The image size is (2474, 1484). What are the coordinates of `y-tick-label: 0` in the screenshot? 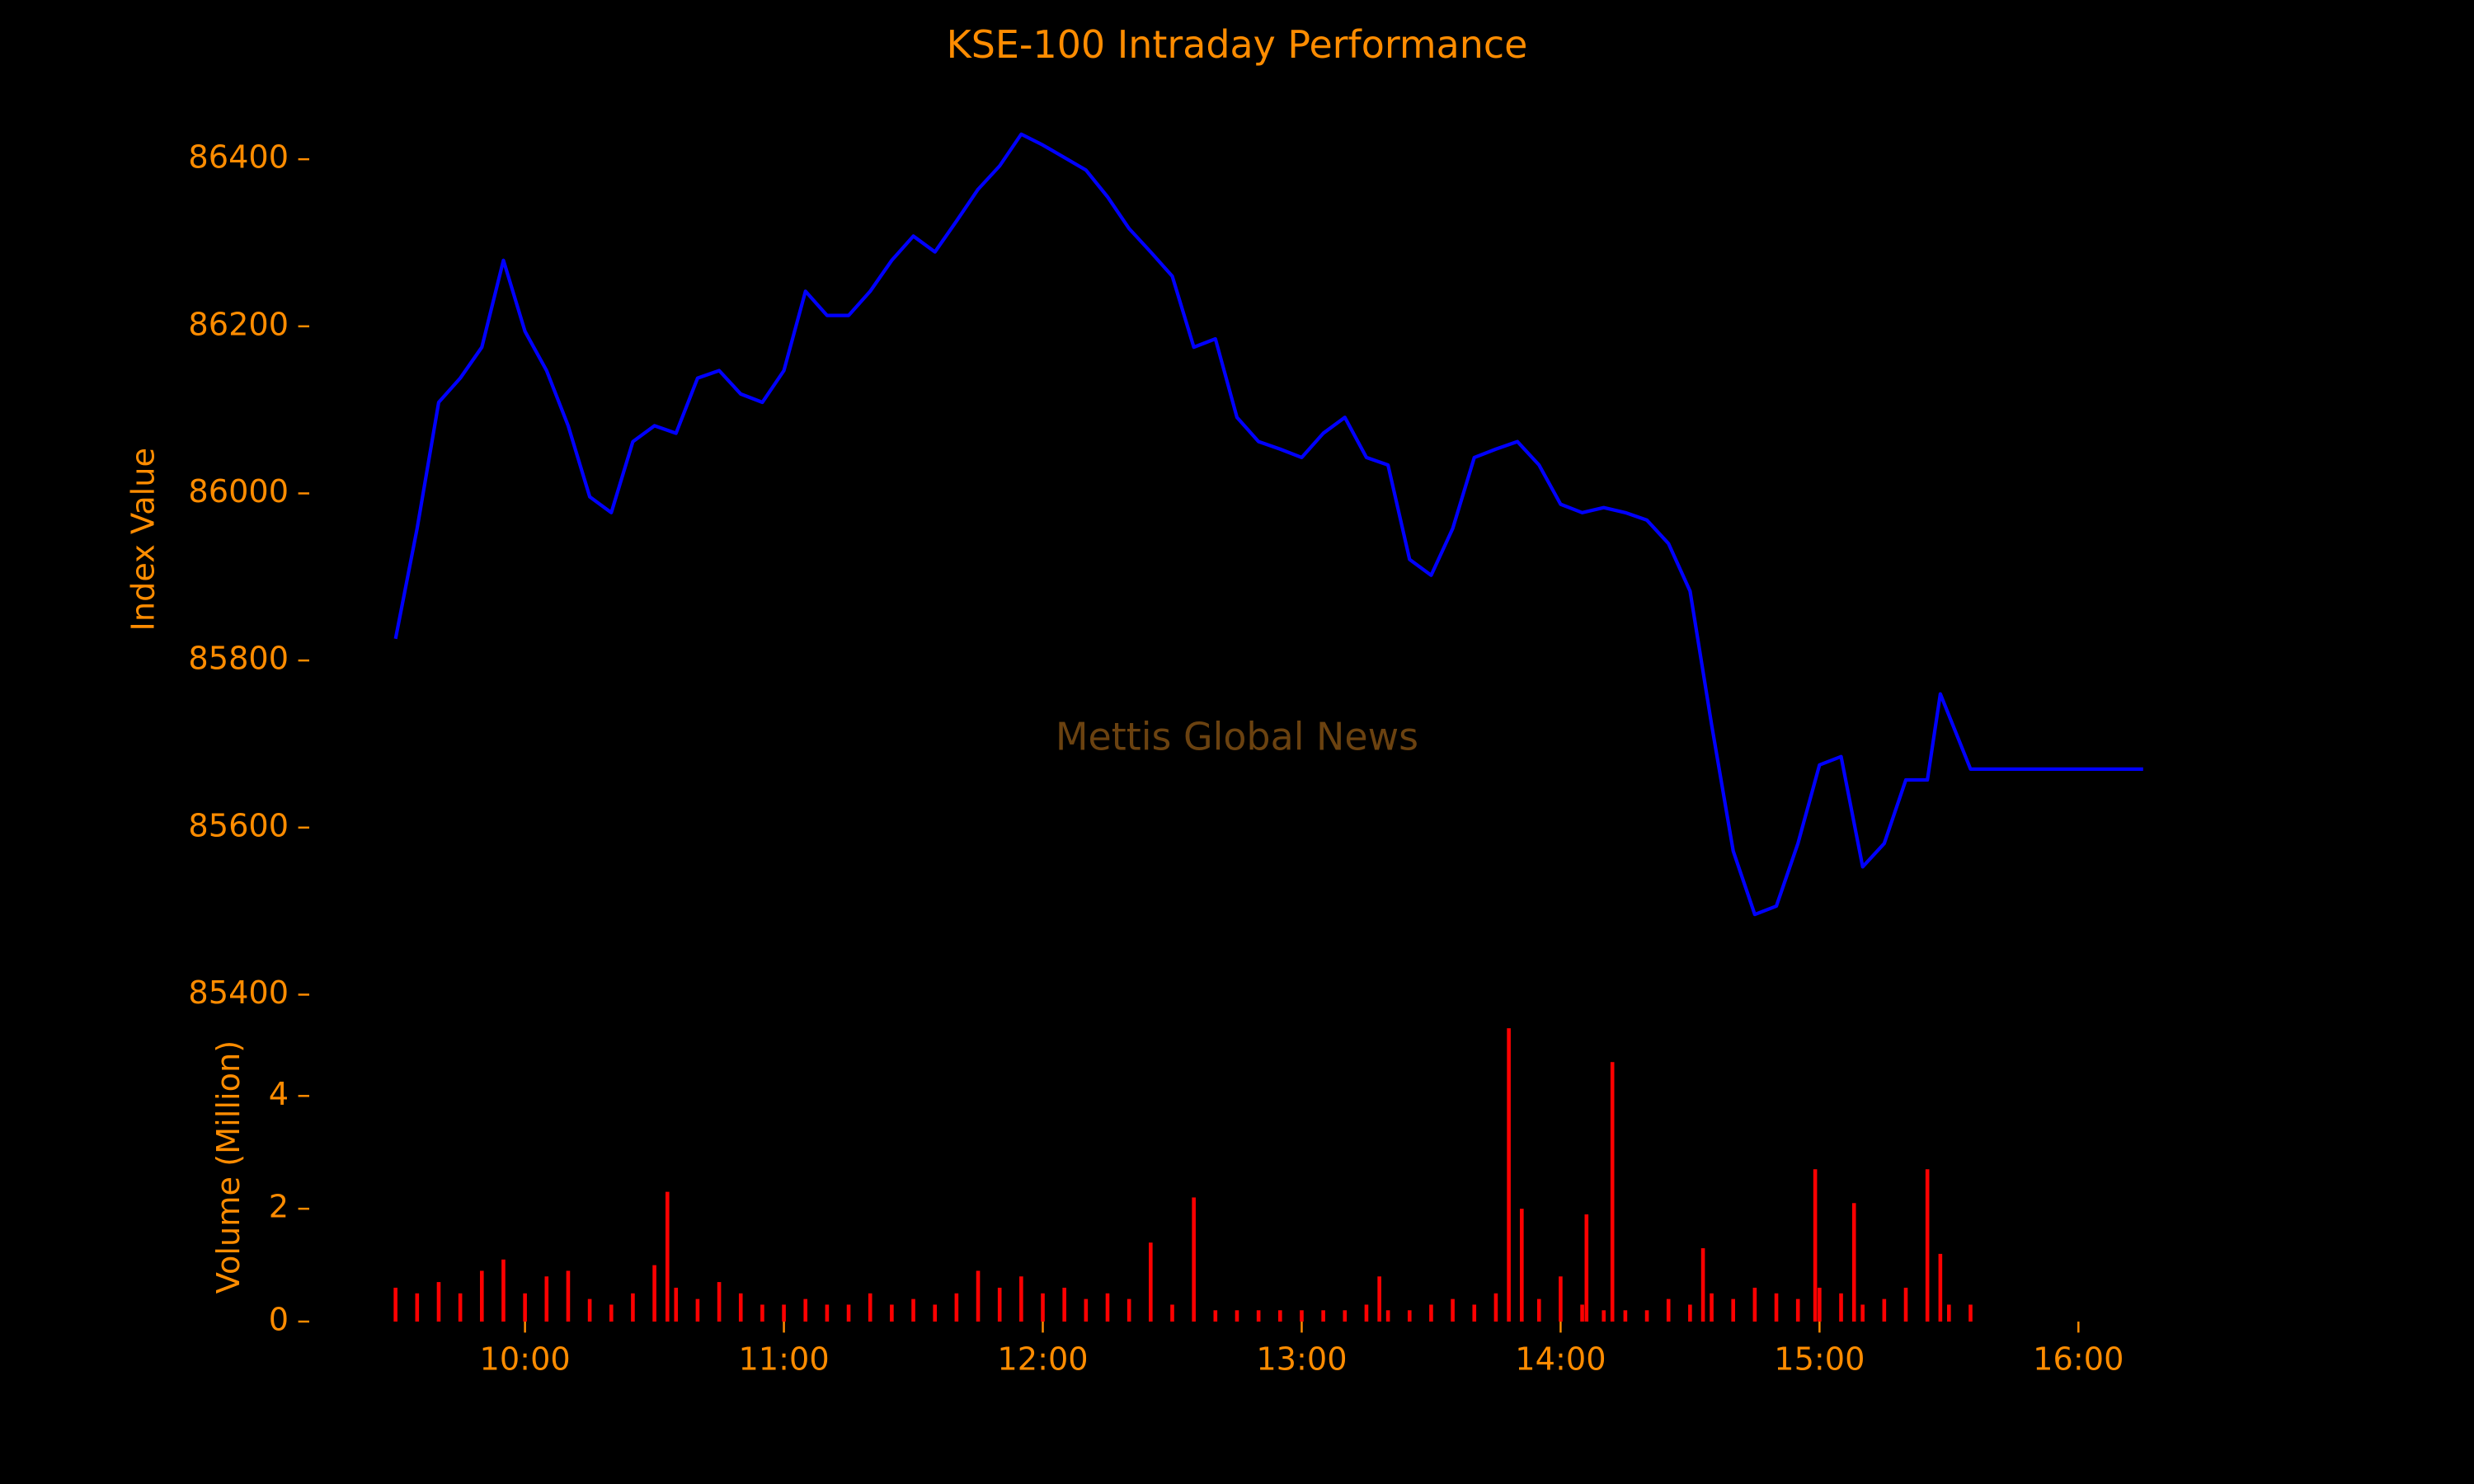 It's located at (279, 1319).